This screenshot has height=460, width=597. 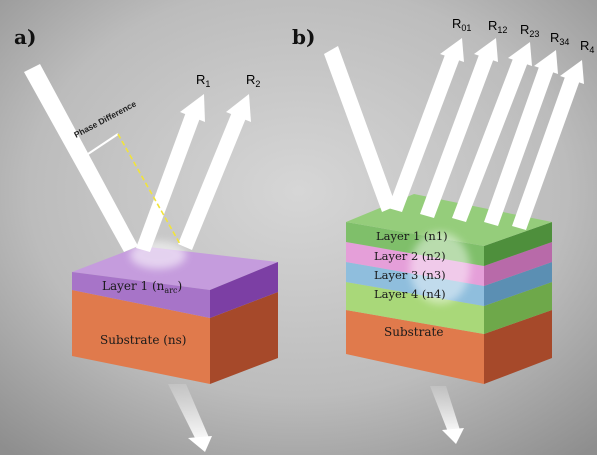 I want to click on layer1-side, so click(x=518, y=244).